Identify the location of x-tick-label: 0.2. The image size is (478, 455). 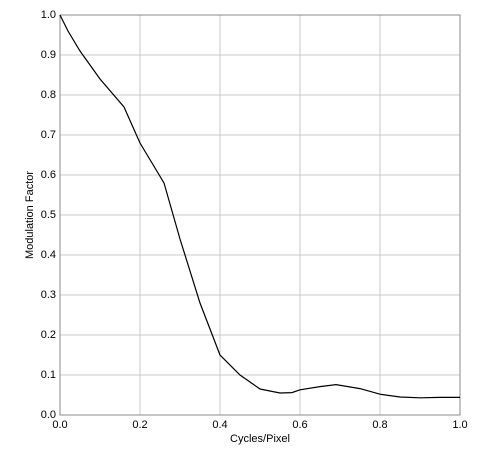
(139, 425).